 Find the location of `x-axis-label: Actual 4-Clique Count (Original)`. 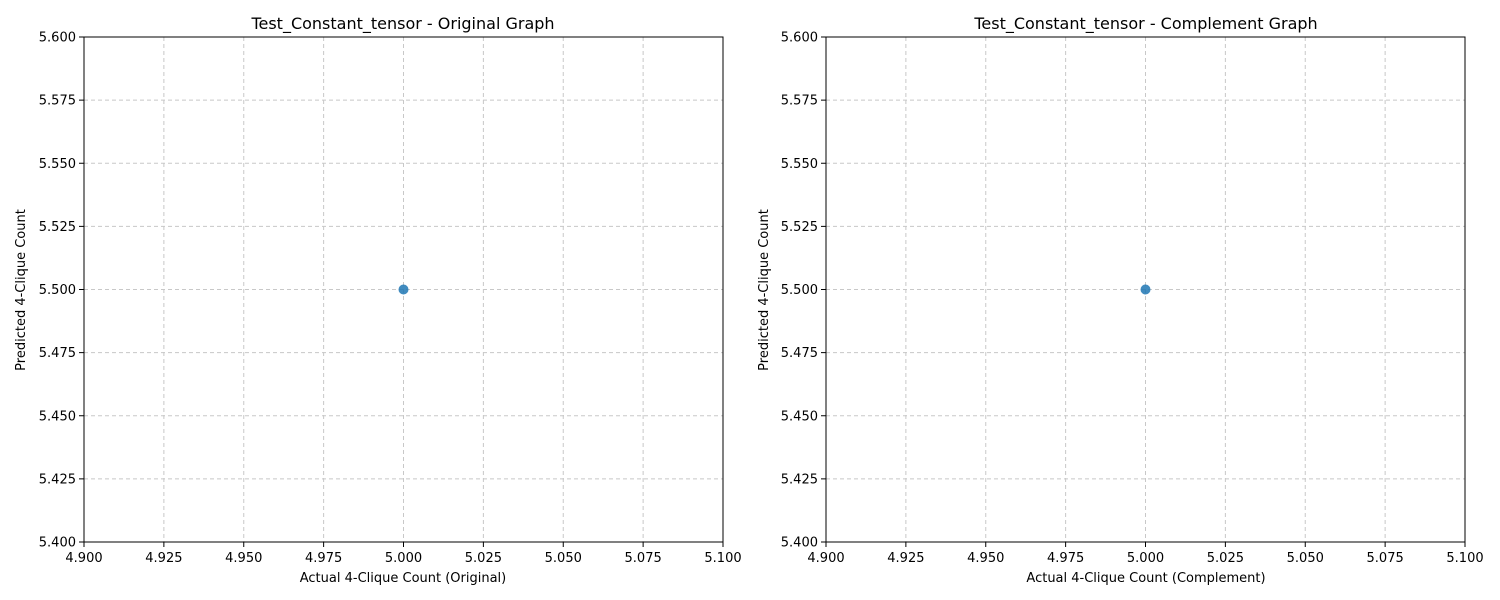

x-axis-label: Actual 4-Clique Count (Original) is located at coordinates (403, 578).